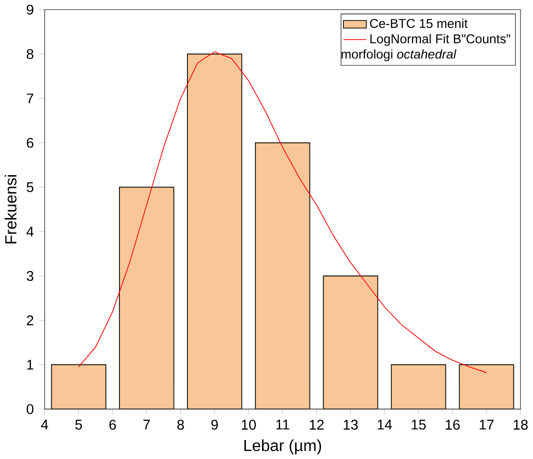 This screenshot has height=459, width=533. What do you see at coordinates (30, 99) in the screenshot?
I see `y-tick-label: 7` at bounding box center [30, 99].